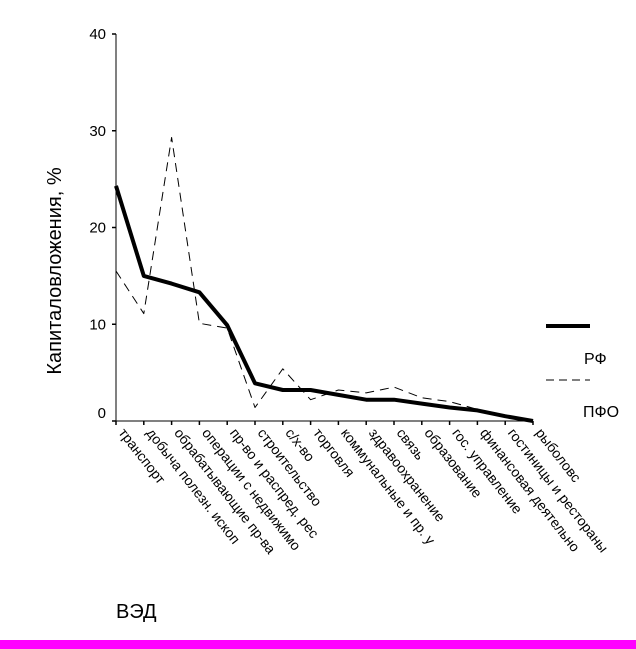 The height and width of the screenshot is (649, 636). I want to click on legend-label: ПФО, so click(601, 412).